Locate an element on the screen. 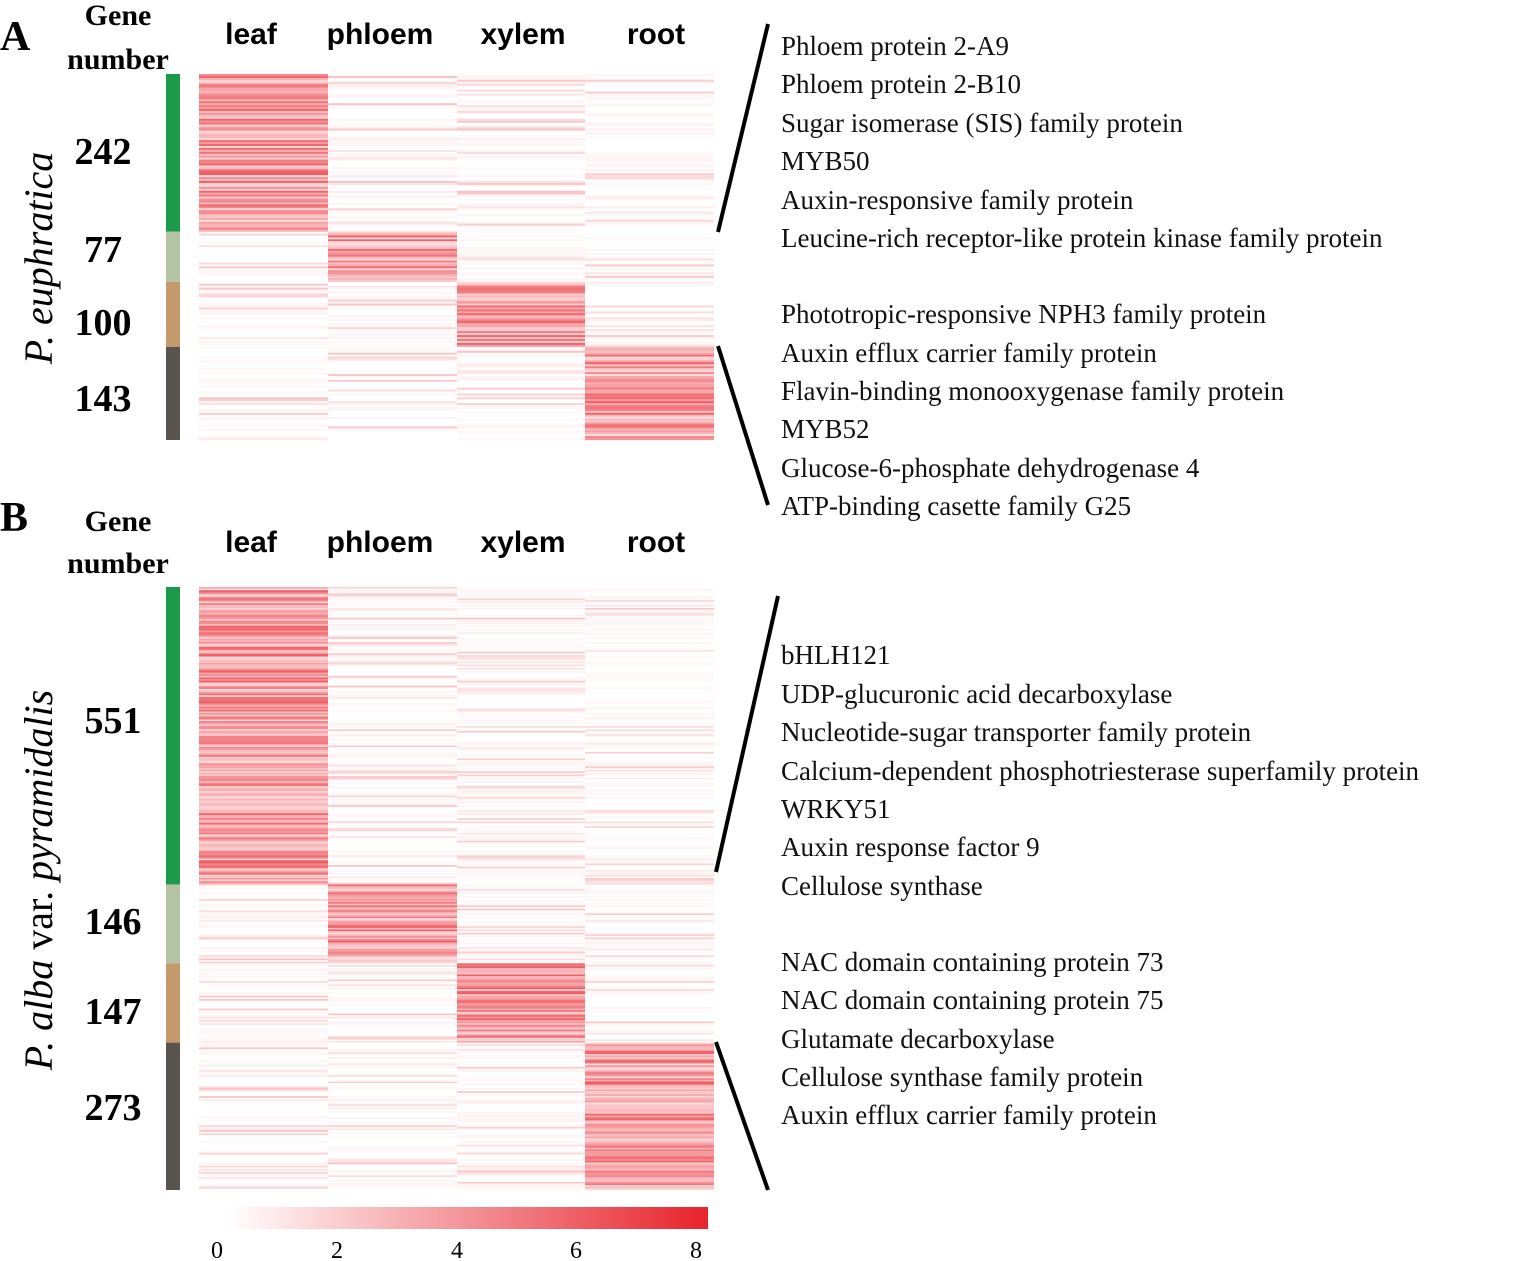 The image size is (1535, 1261). panel-b-col-header-leaf: leaf is located at coordinates (251, 542).